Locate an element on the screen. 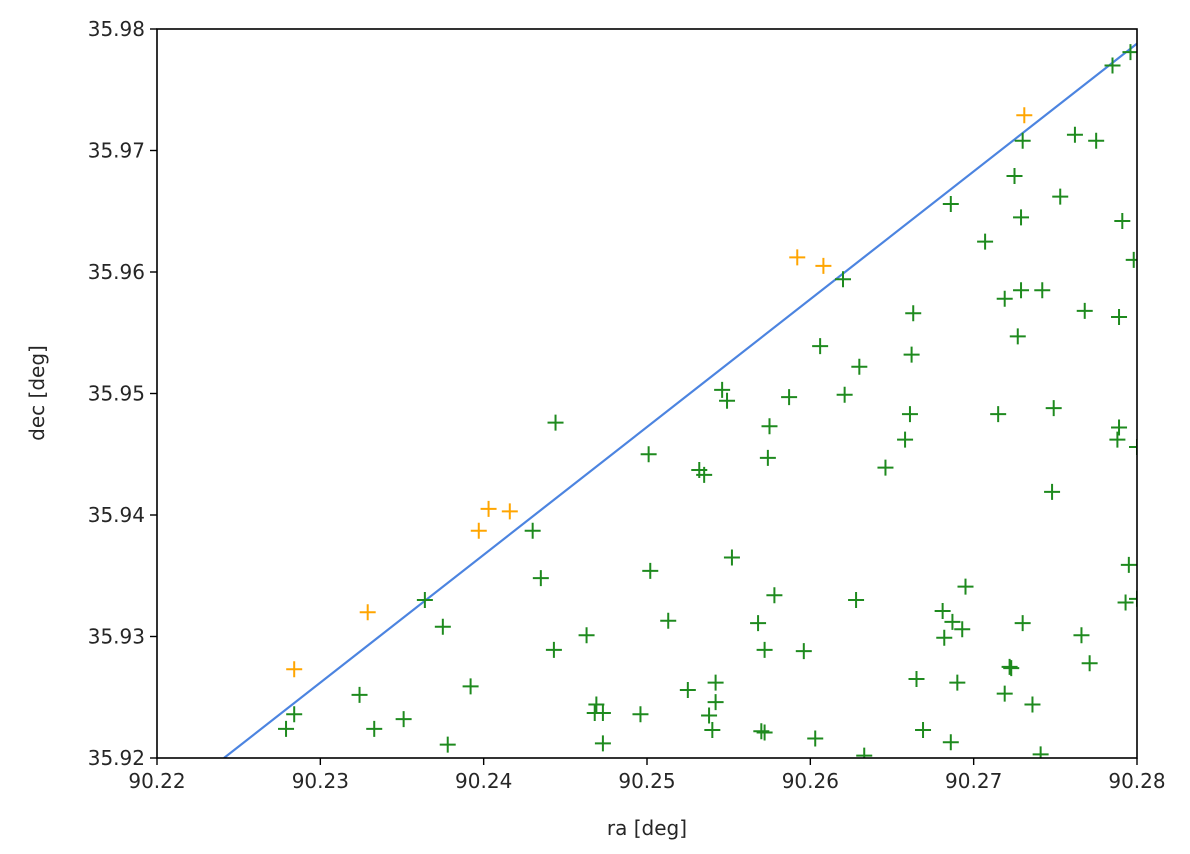 This screenshot has height=854, width=1190. y-axis: 35.92 35.93 35.94 35.95 35.96 35.97 35.98 is located at coordinates (122, 393).